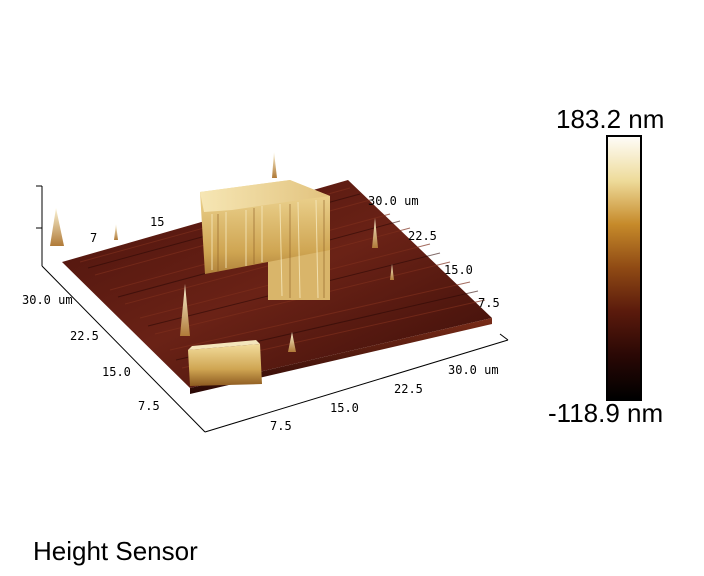  What do you see at coordinates (91, 353) in the screenshot?
I see `left-axis-ticks: 30.0 um 22.5 15.0 7.5` at bounding box center [91, 353].